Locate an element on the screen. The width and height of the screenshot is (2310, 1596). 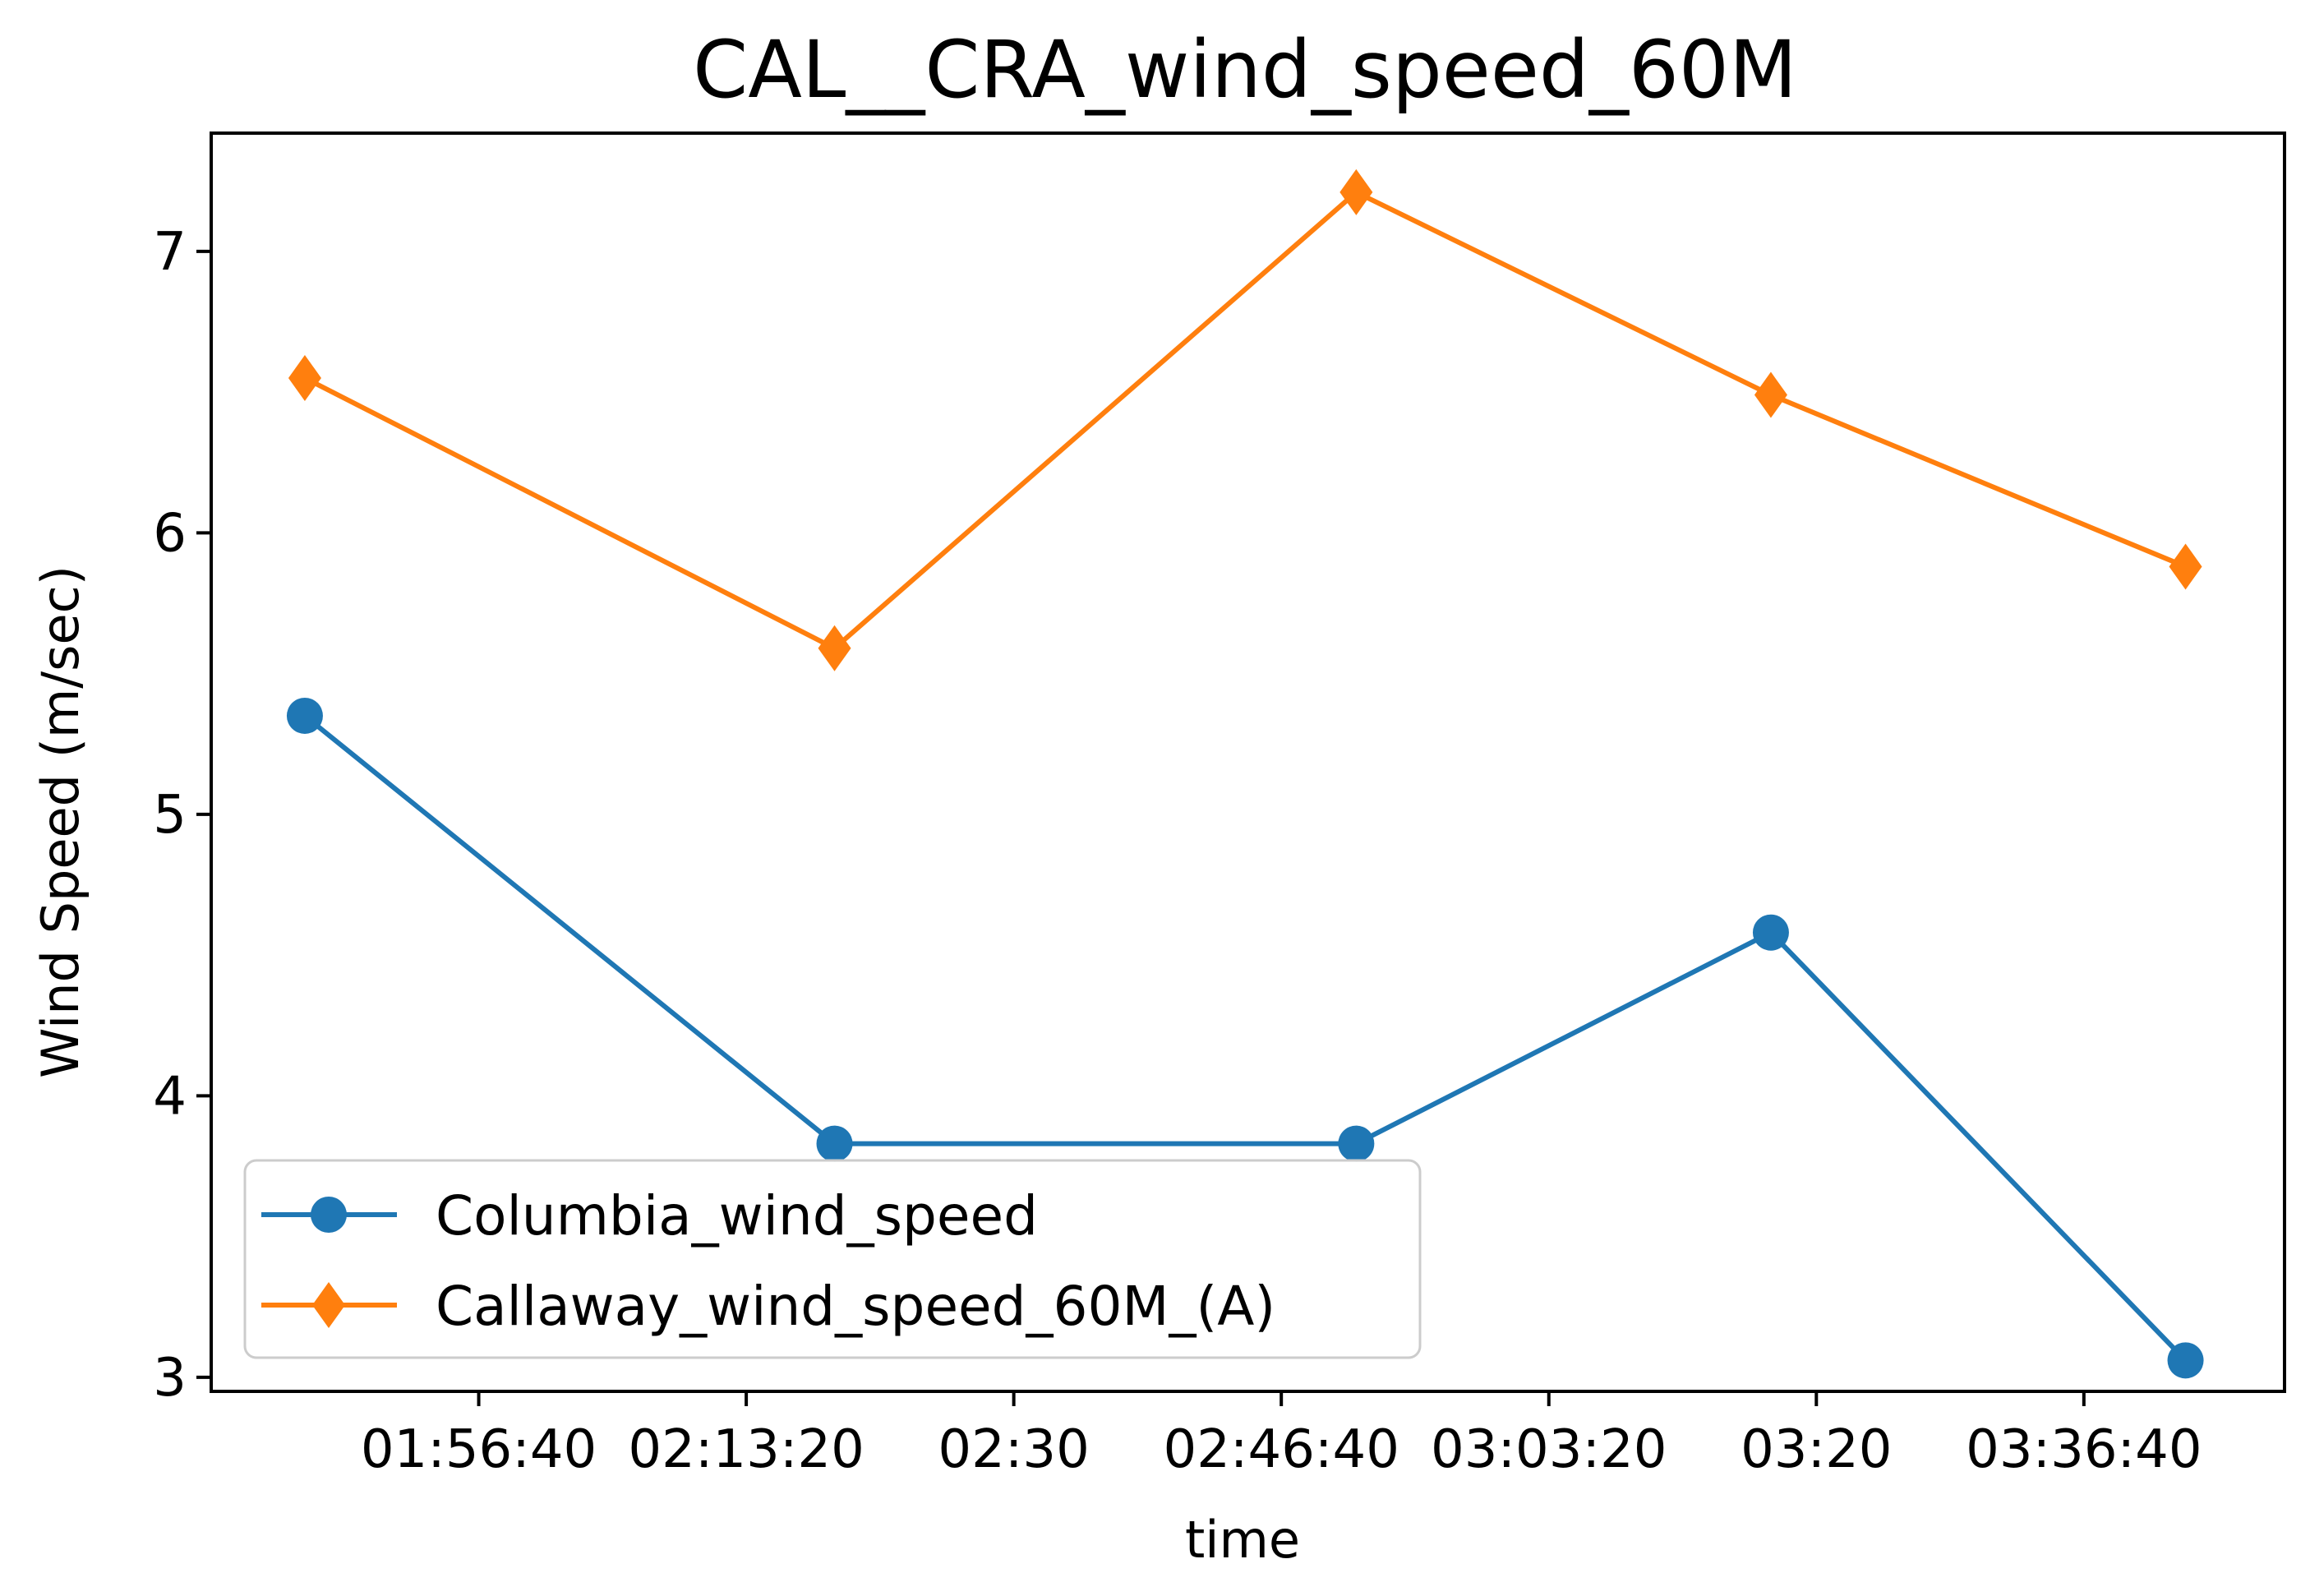
y-axis-label: Wind Speed (m/sec) is located at coordinates (60, 822).